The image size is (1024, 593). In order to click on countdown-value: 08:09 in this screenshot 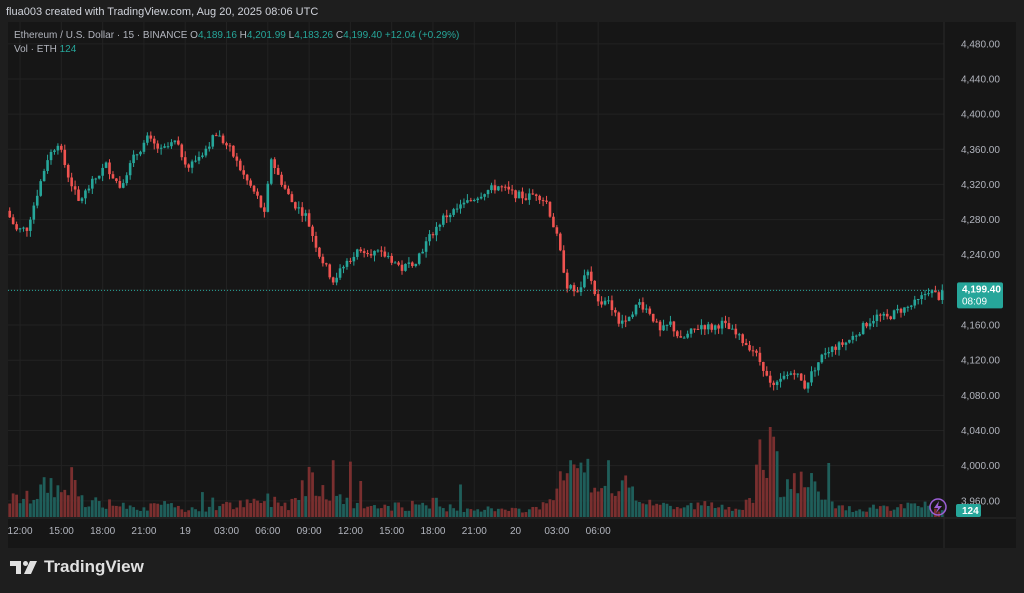, I will do `click(974, 301)`.